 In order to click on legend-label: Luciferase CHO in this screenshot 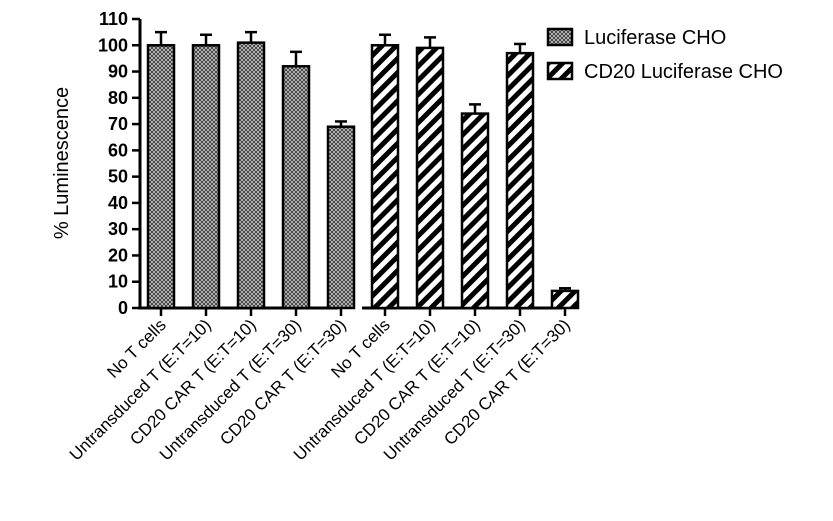, I will do `click(655, 38)`.